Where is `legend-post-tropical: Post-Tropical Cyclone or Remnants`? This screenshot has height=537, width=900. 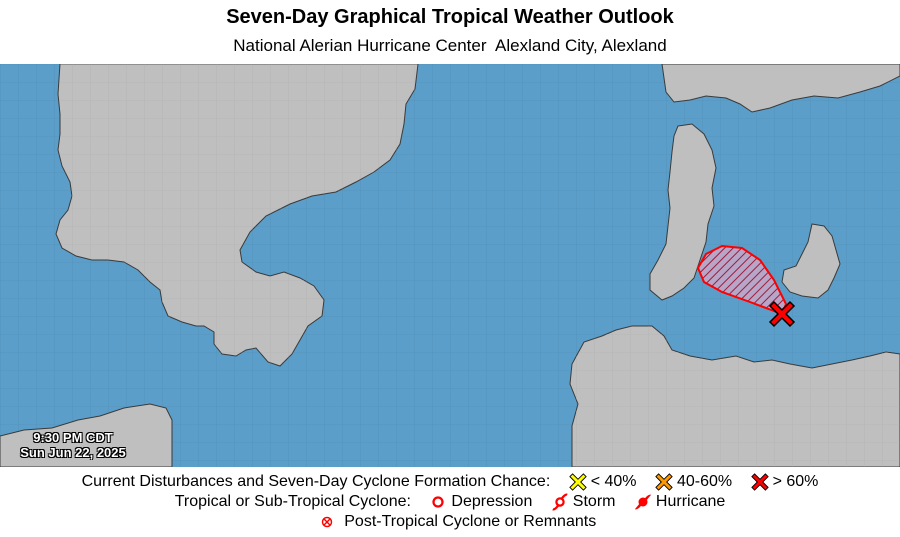
legend-post-tropical: Post-Tropical Cyclone or Remnants is located at coordinates (450, 522).